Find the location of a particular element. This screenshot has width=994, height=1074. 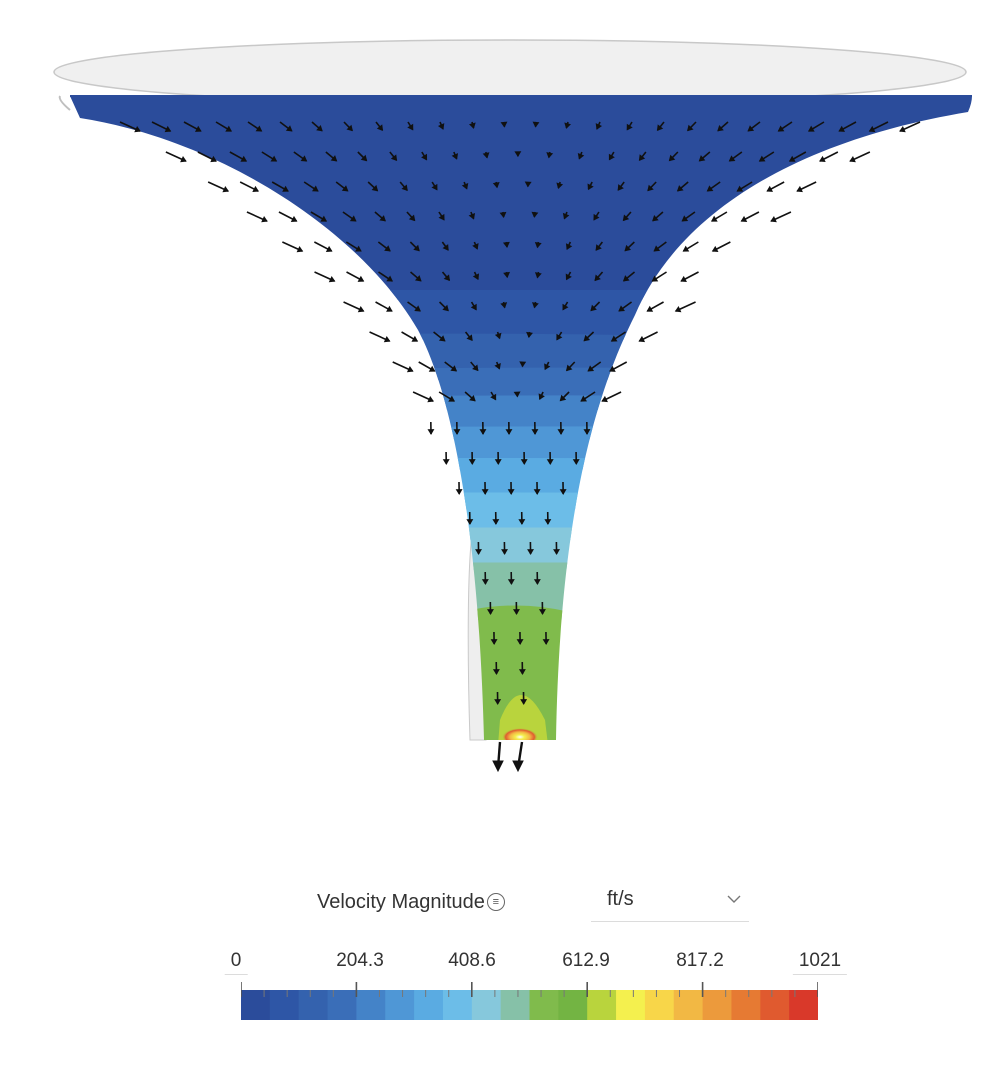

tick-label: 612.9 is located at coordinates (586, 960).